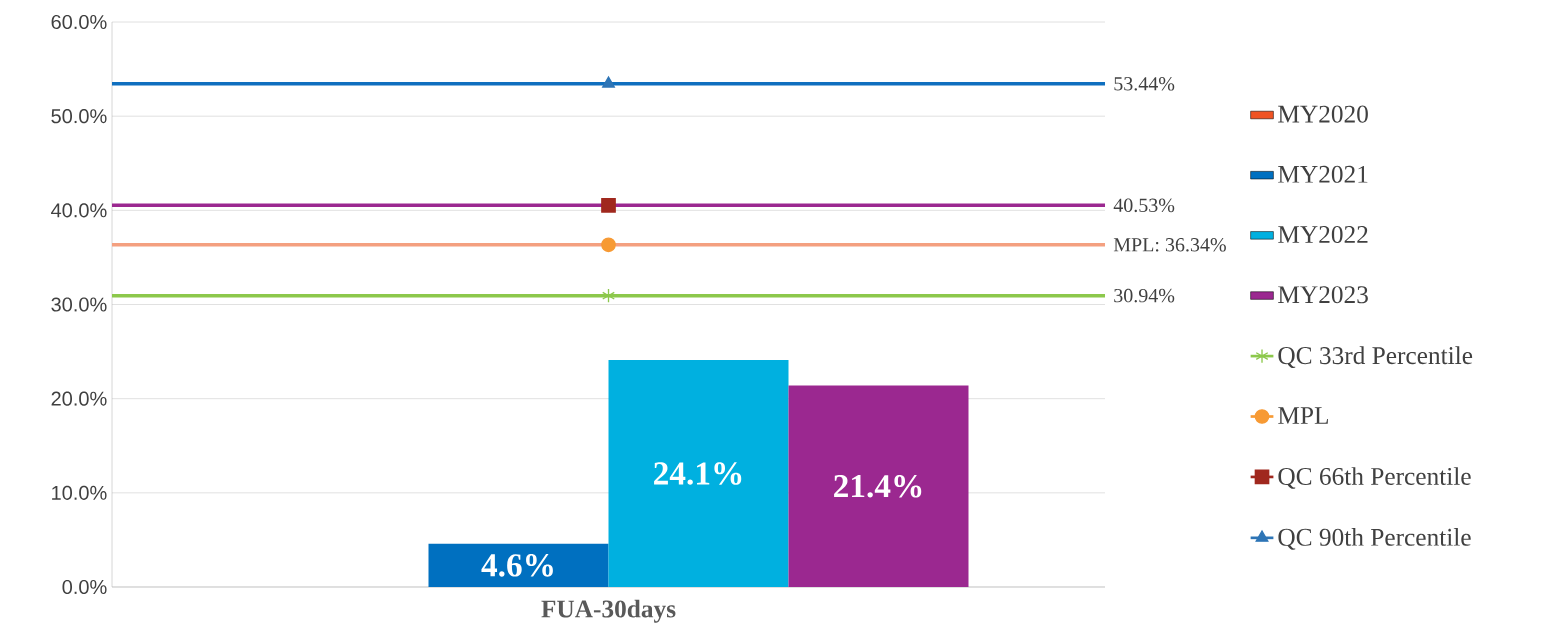 The image size is (1564, 643). I want to click on data-label: 4.6%, so click(517, 565).